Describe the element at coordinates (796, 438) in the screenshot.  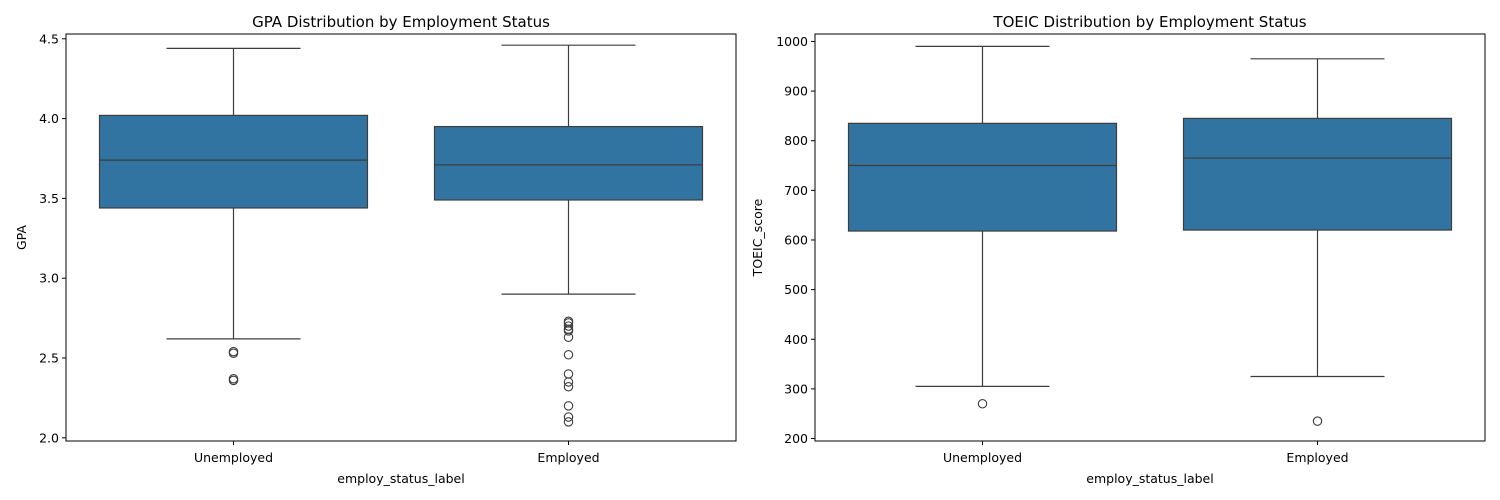
I see `y-tick-label: 200` at that location.